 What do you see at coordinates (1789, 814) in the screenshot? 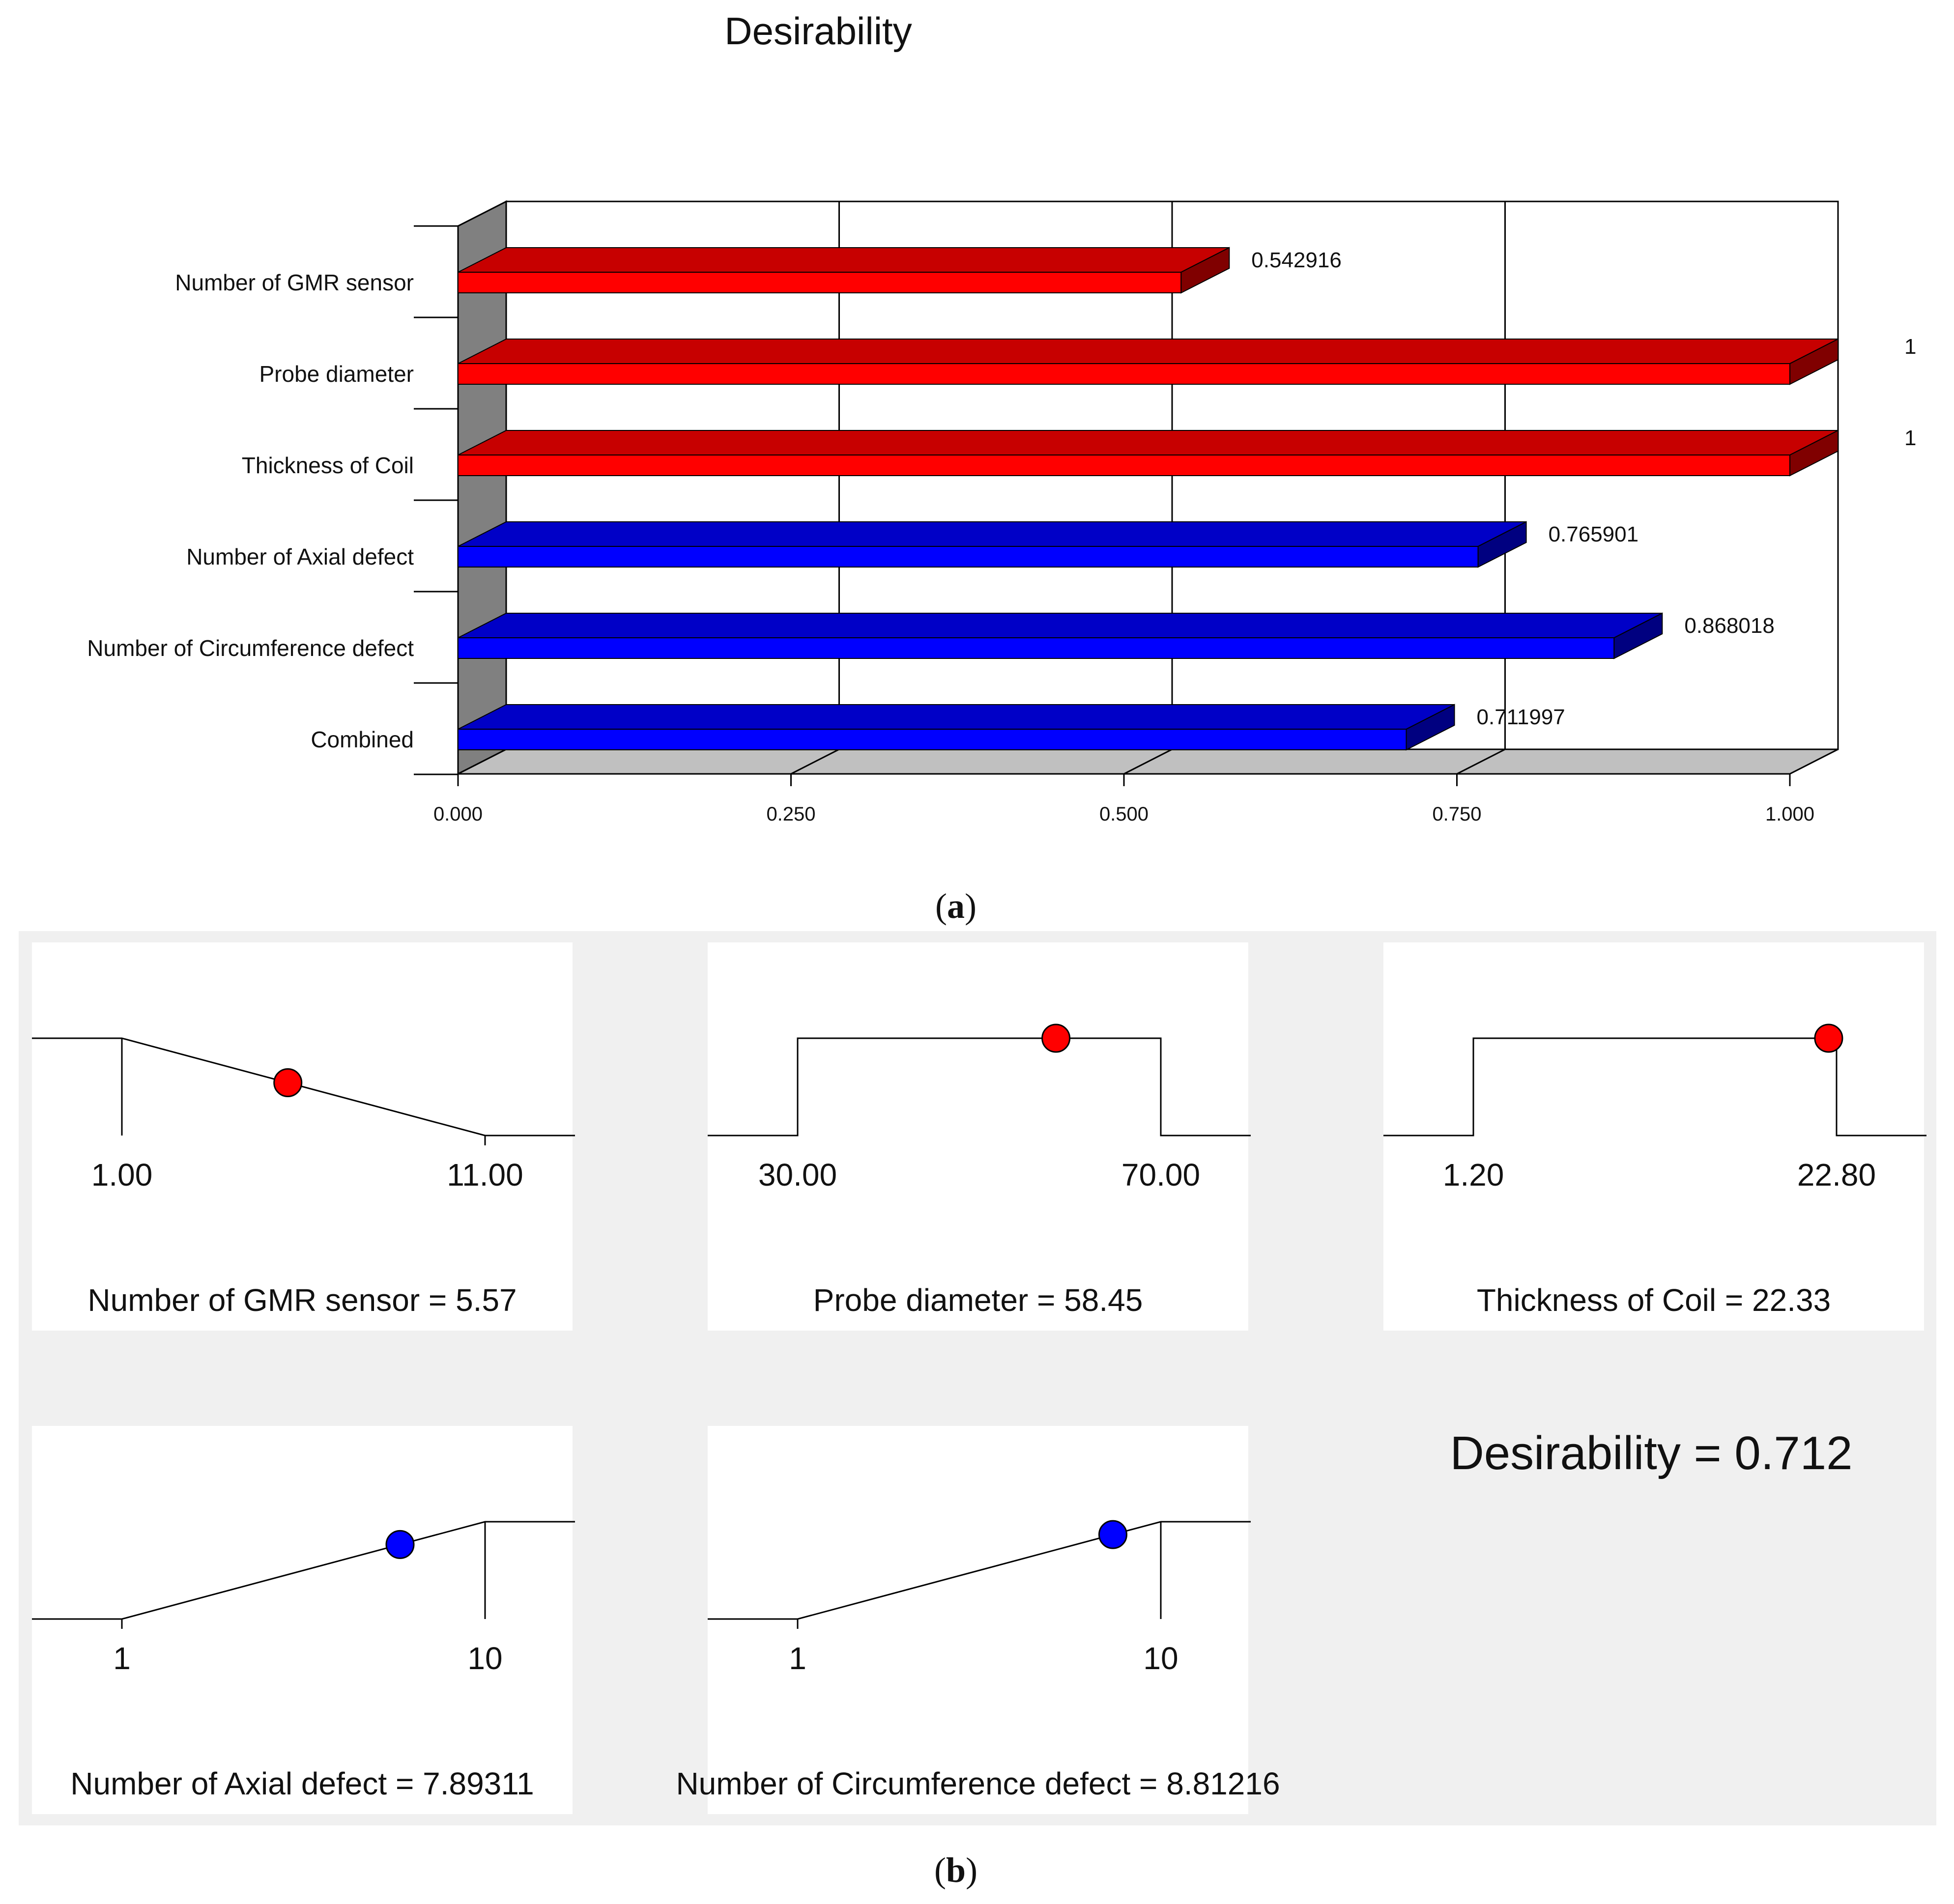
I see `x-tick-label: 1.000` at bounding box center [1789, 814].